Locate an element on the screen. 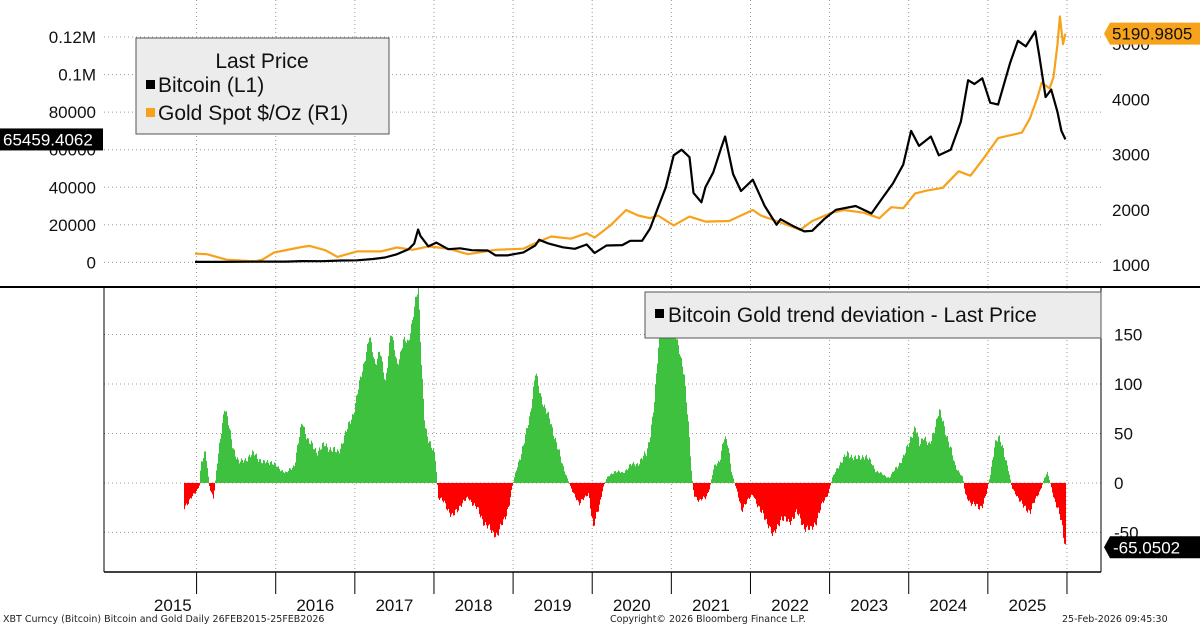 This screenshot has height=629, width=1200. x-axis-year-label: 2016 is located at coordinates (315, 605).